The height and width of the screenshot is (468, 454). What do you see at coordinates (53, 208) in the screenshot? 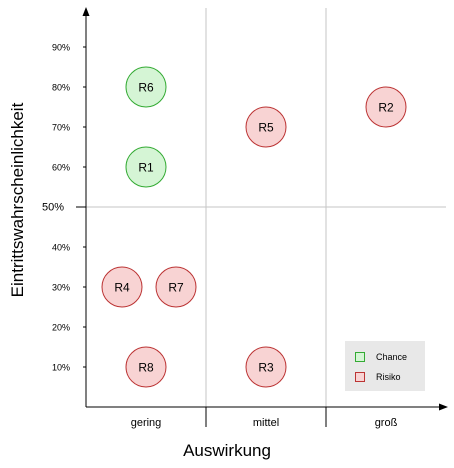
I see `y-tick-label: 50%` at bounding box center [53, 208].